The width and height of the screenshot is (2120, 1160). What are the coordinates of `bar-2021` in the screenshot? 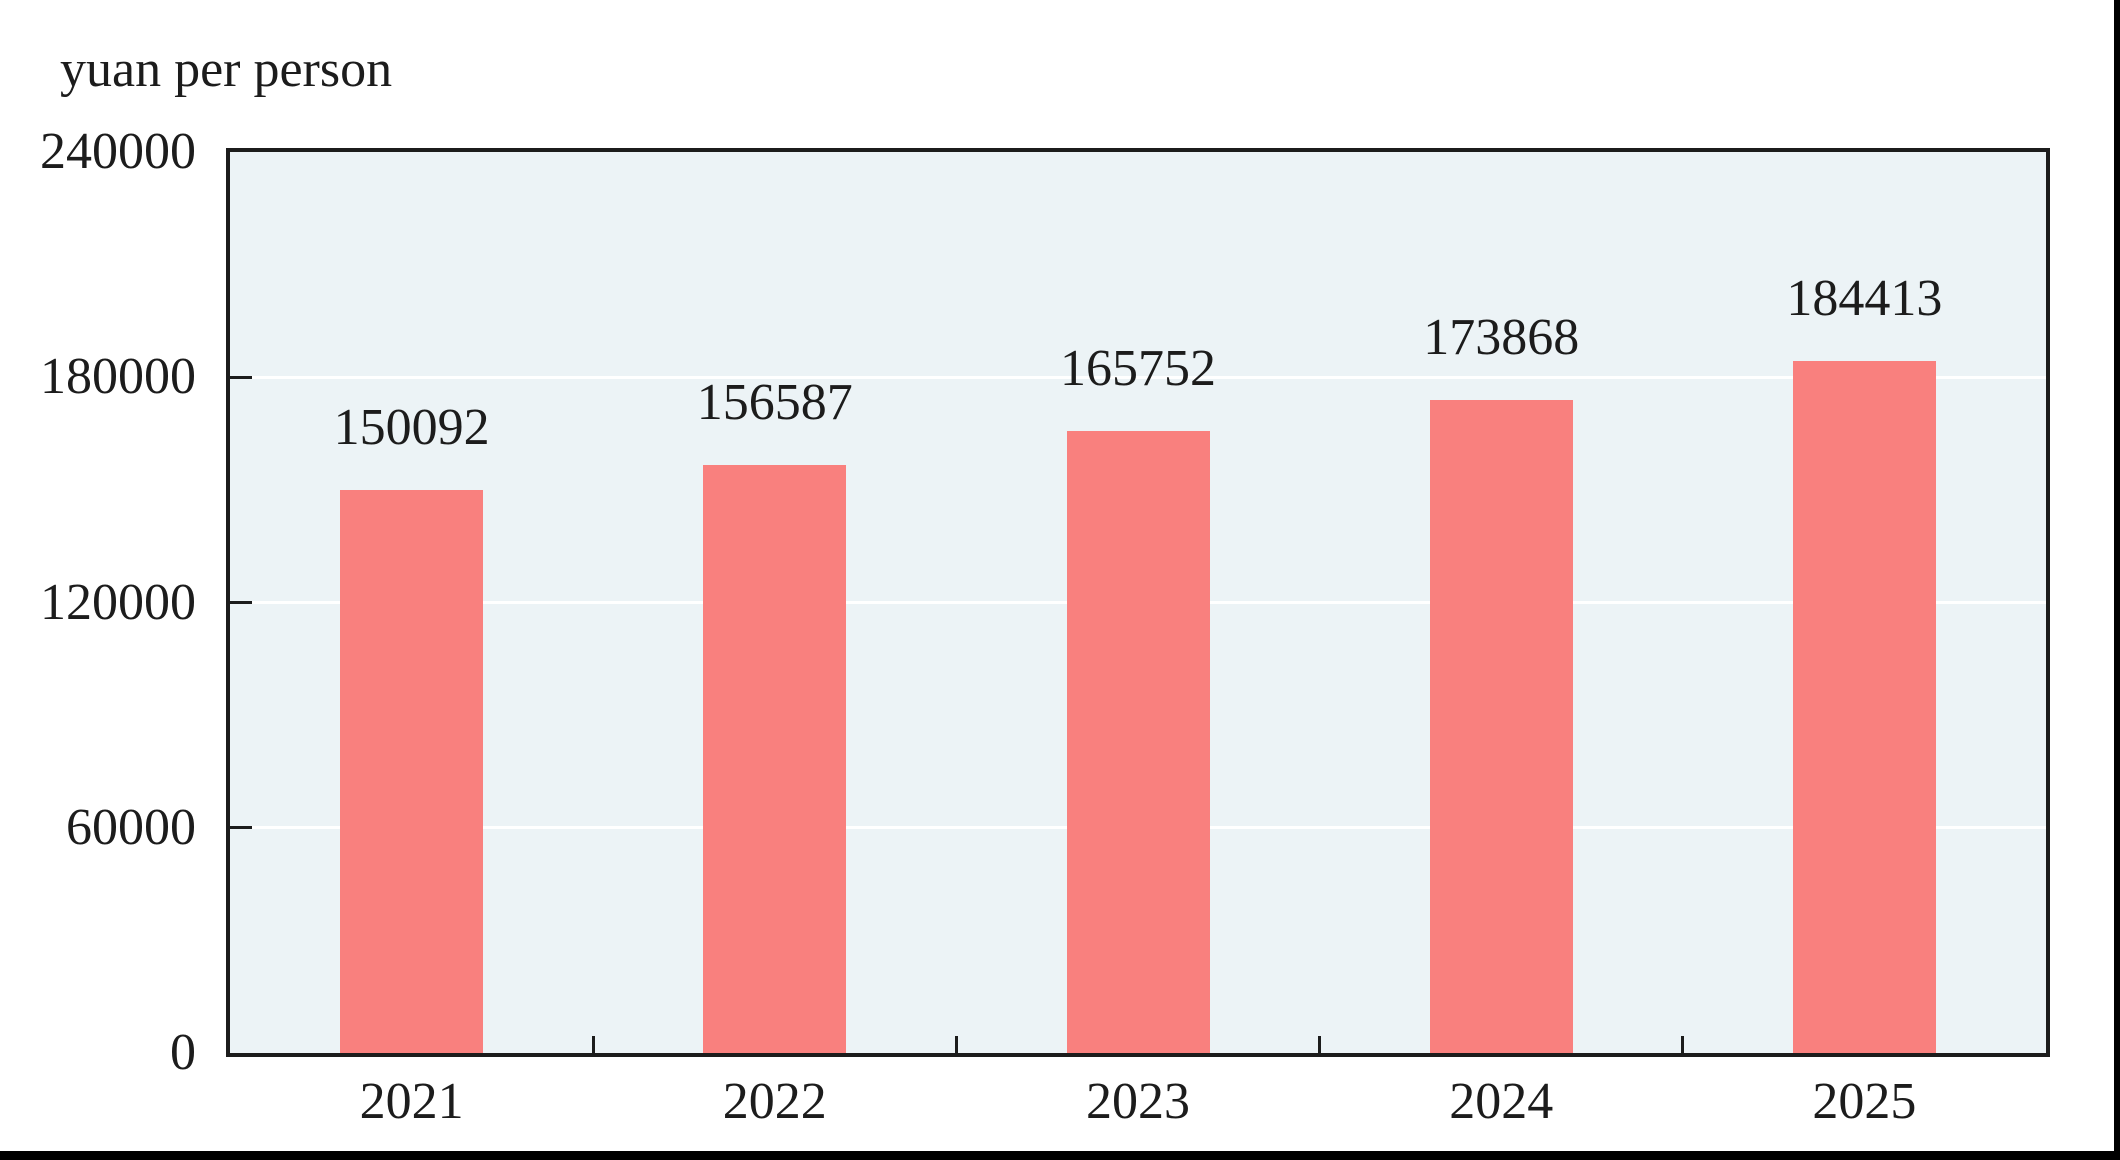 It's located at (412, 771).